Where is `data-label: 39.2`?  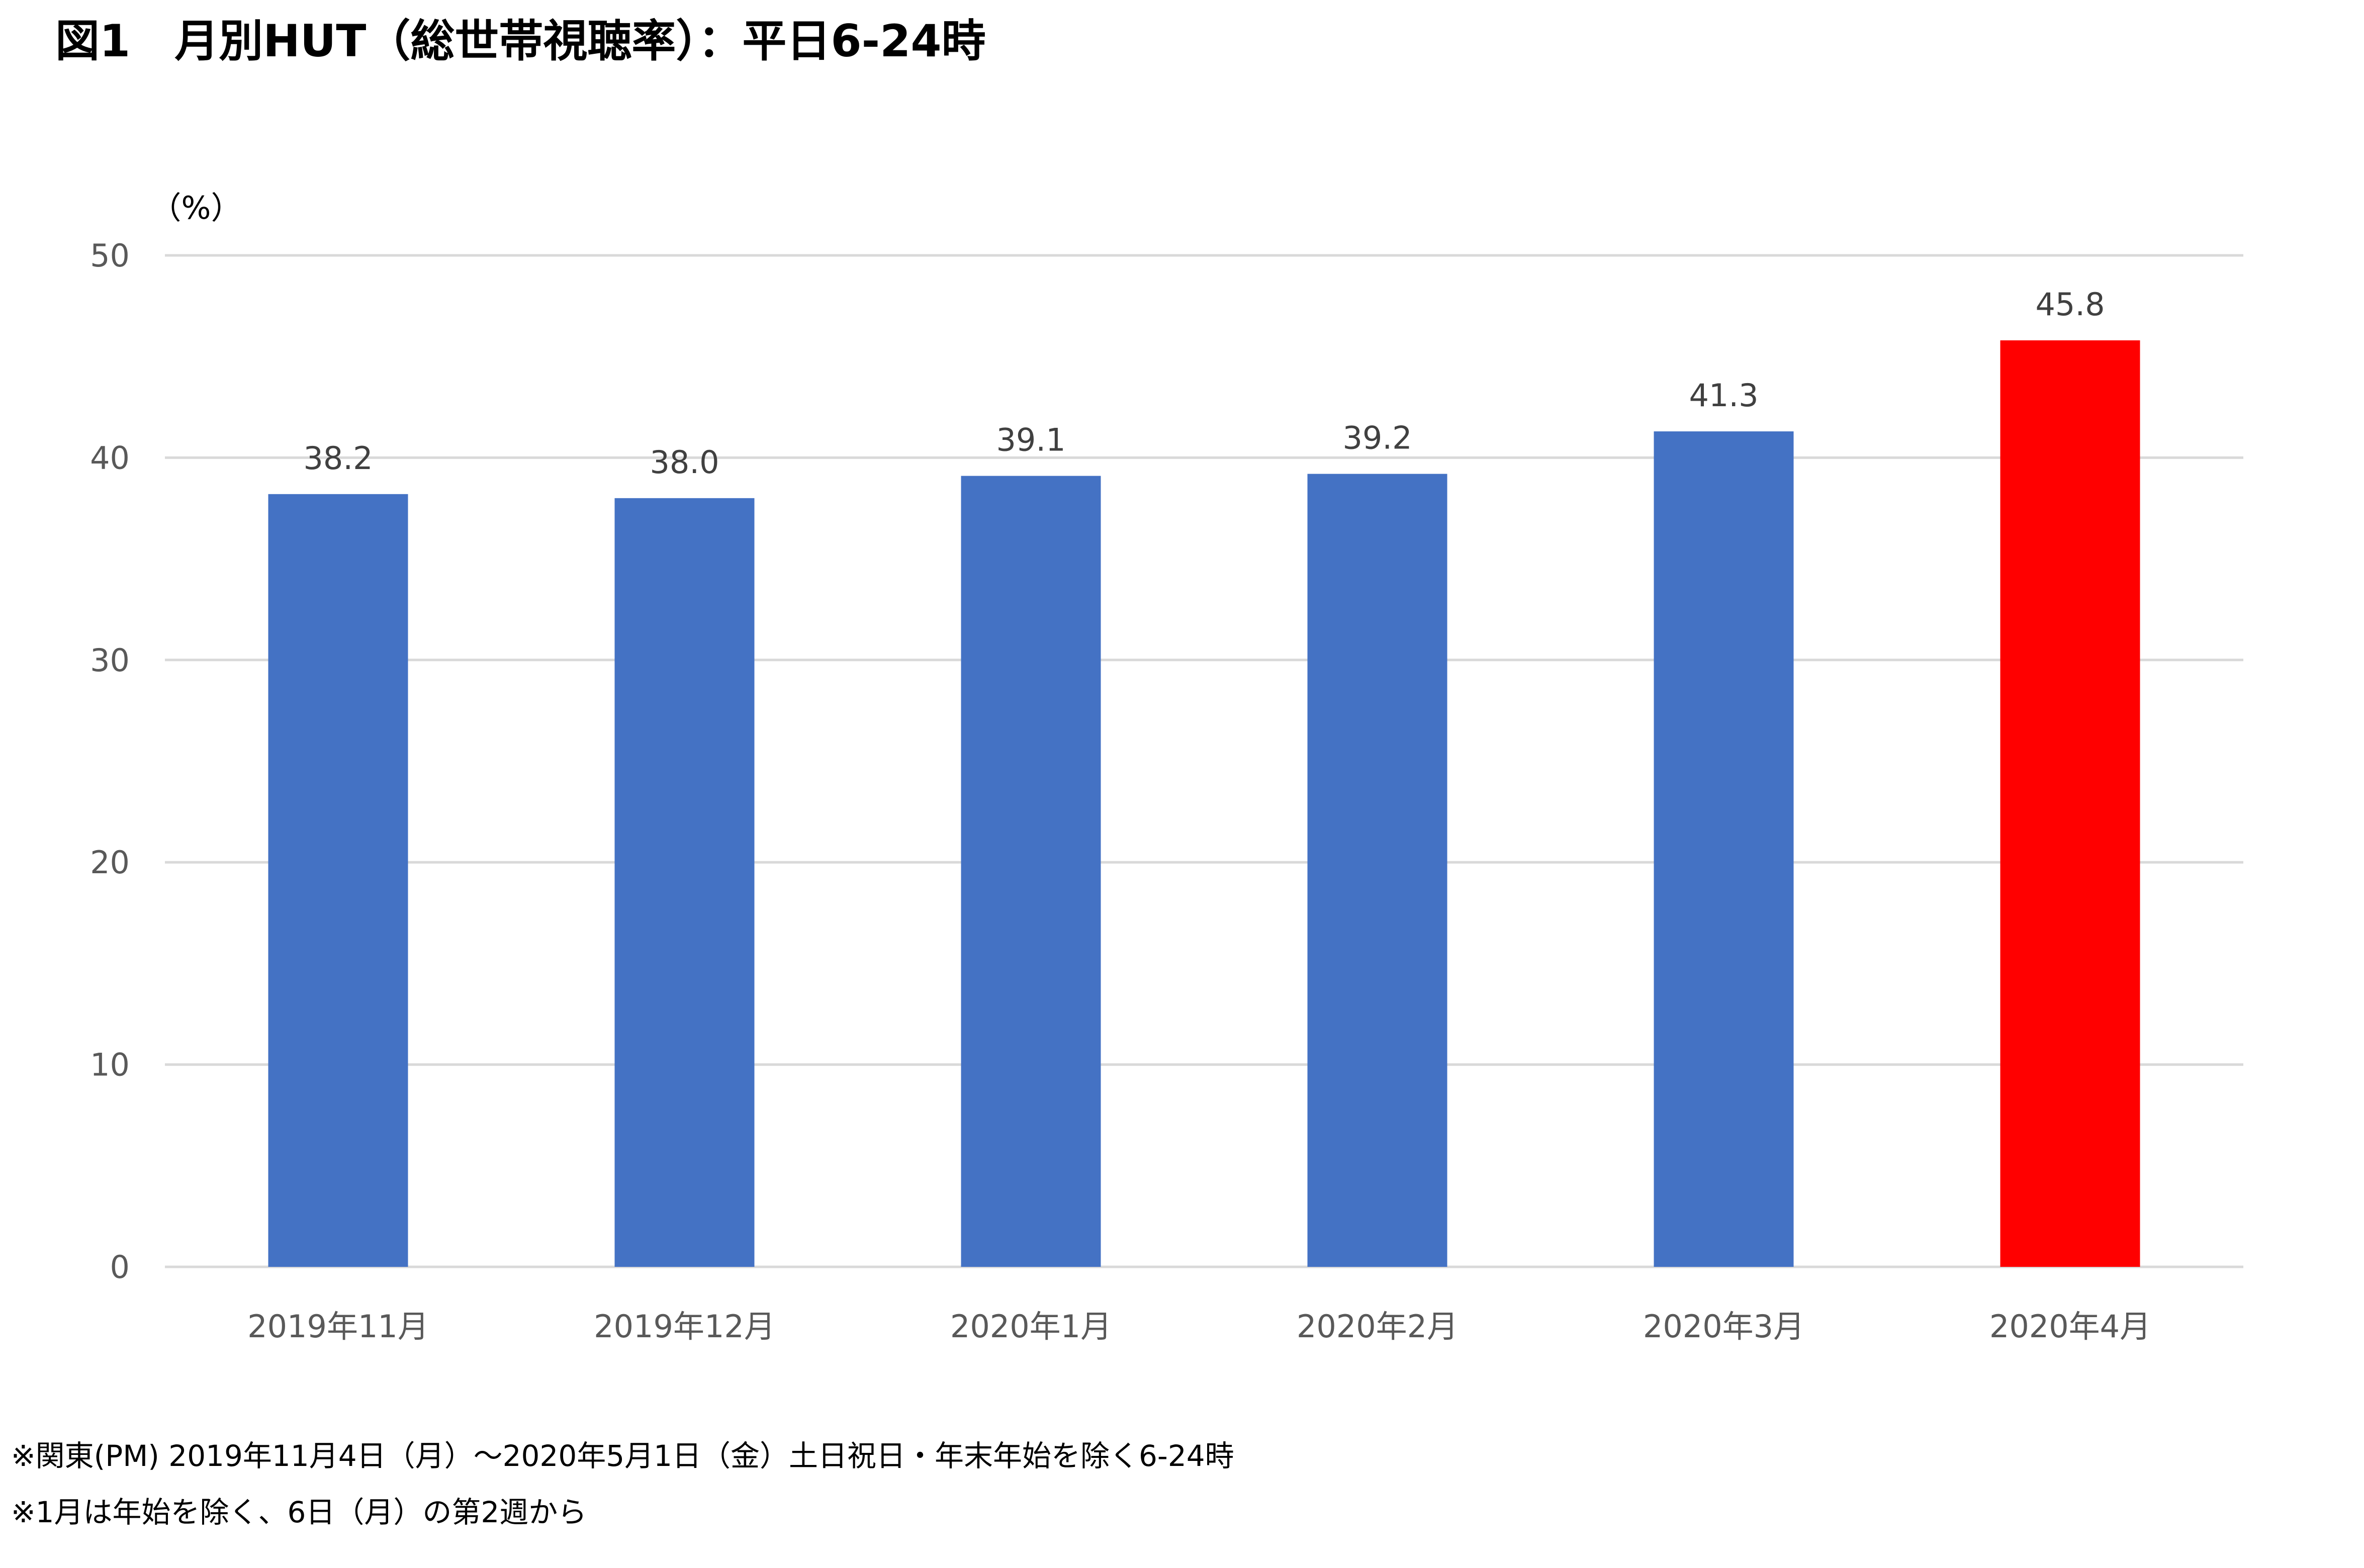
data-label: 39.2 is located at coordinates (1377, 438).